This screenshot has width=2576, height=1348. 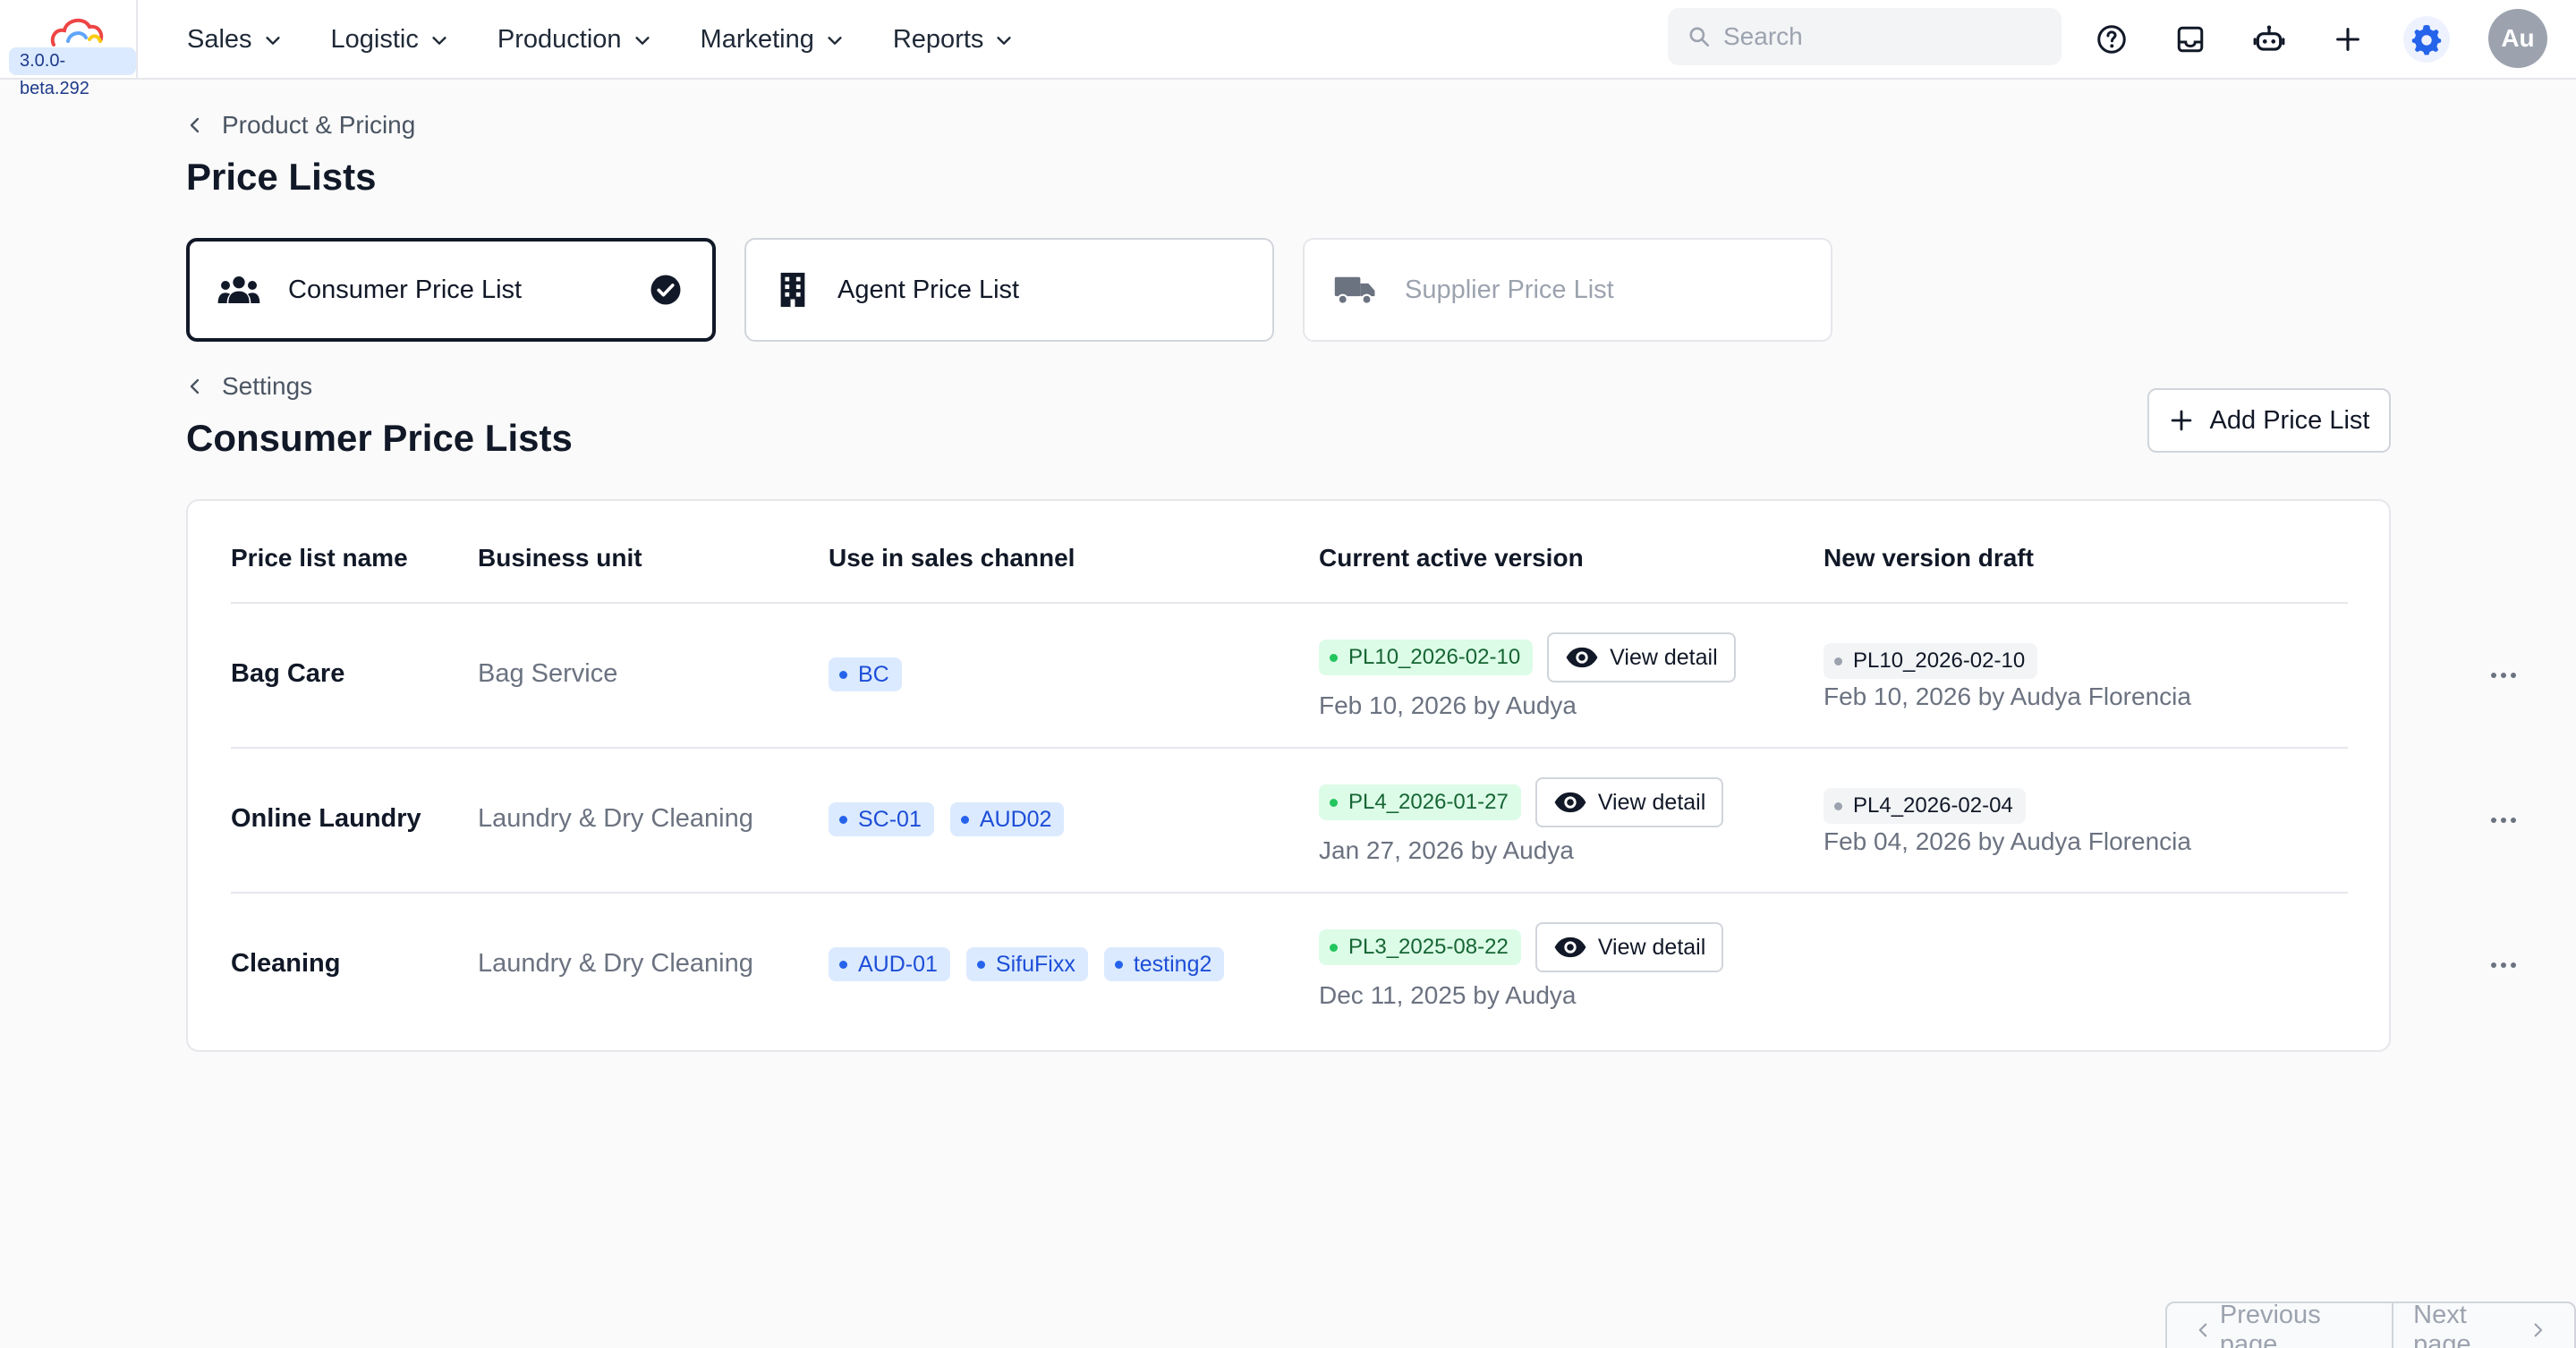 I want to click on cloud-logo-icon, so click(x=77, y=32).